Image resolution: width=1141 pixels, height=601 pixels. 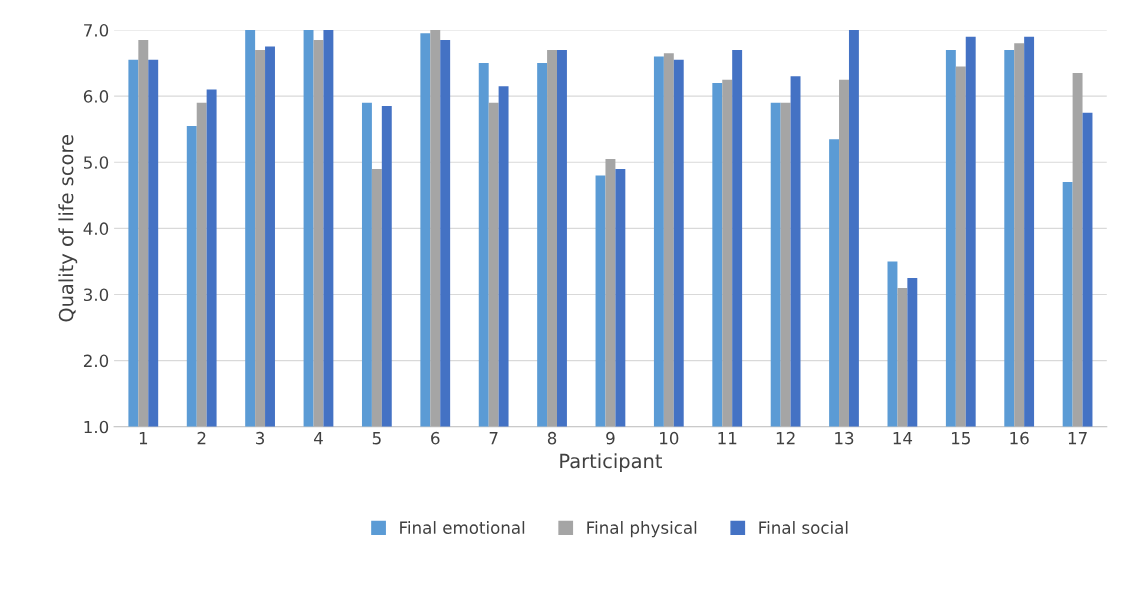 I want to click on x-tick-label: 9, so click(x=610, y=438).